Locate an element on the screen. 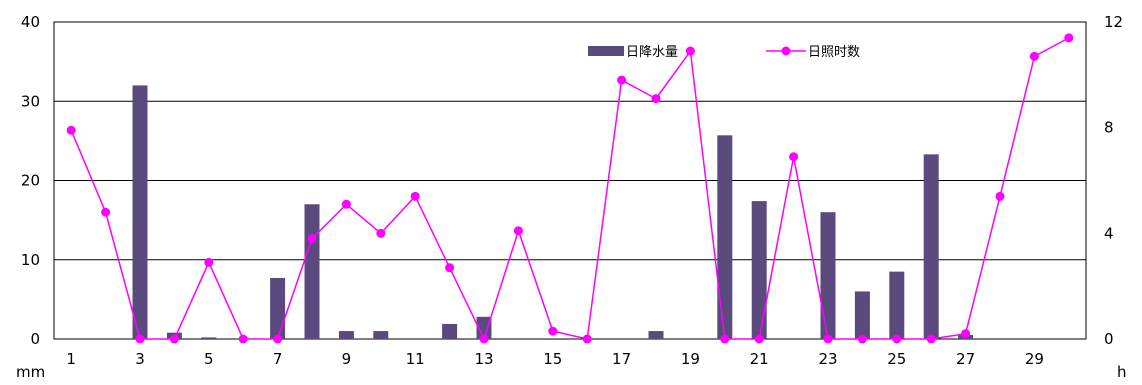  legend-swatch-bar is located at coordinates (606, 51).